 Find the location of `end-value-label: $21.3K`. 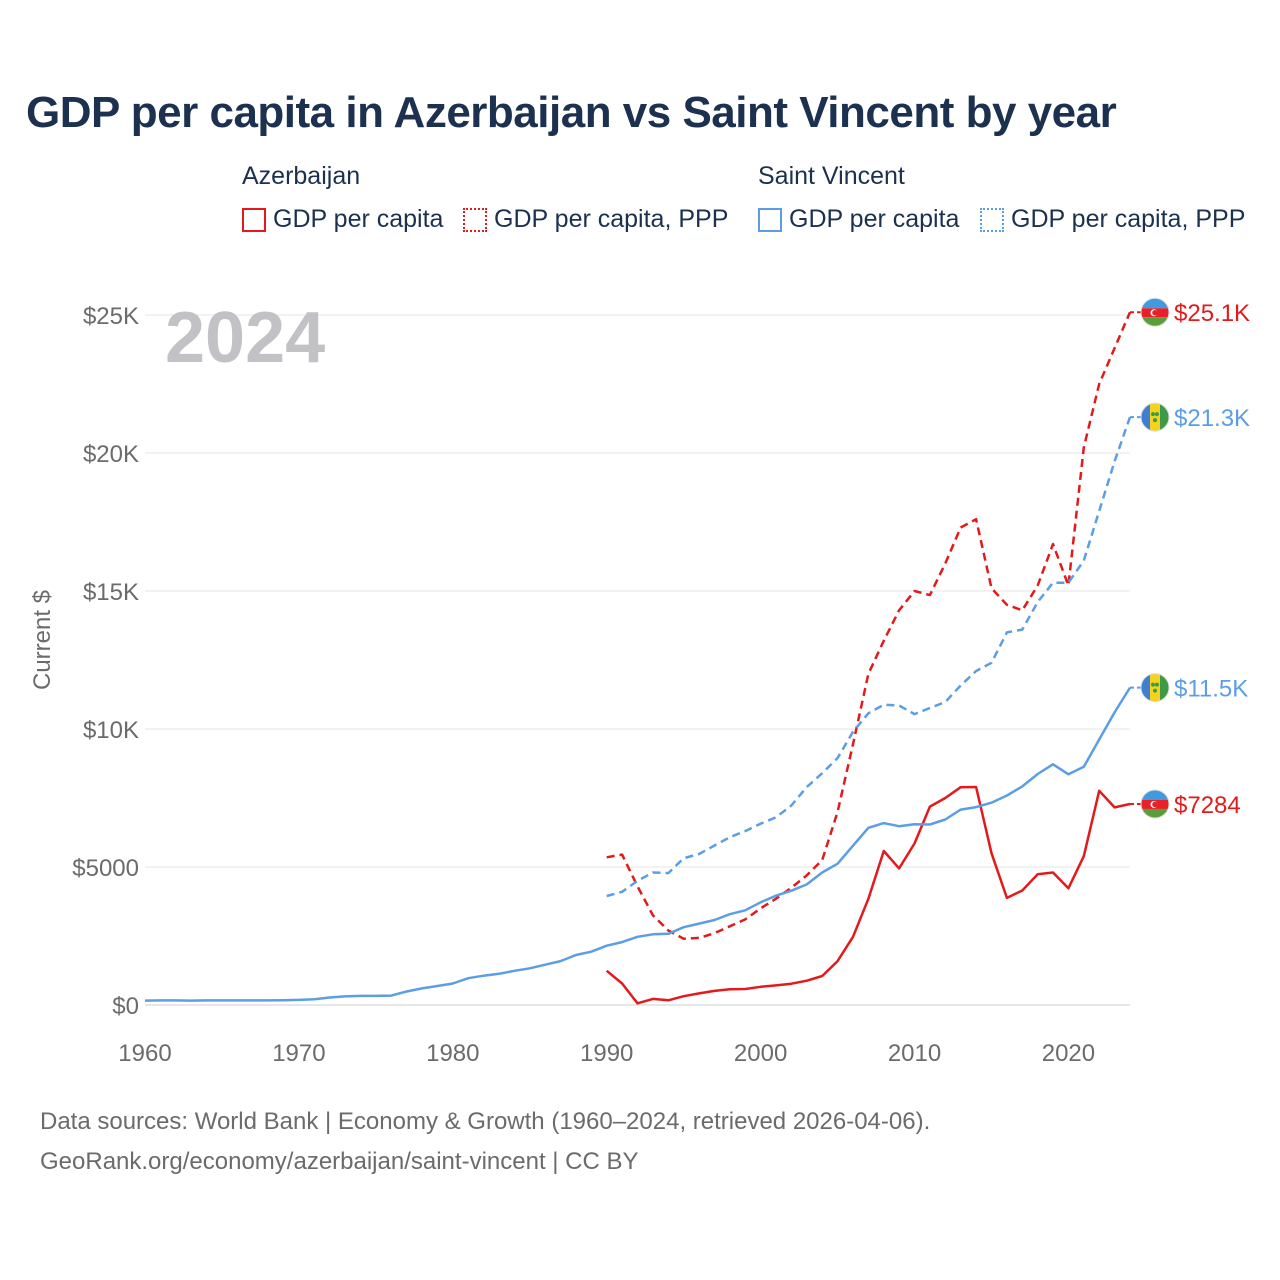

end-value-label: $21.3K is located at coordinates (1212, 418).